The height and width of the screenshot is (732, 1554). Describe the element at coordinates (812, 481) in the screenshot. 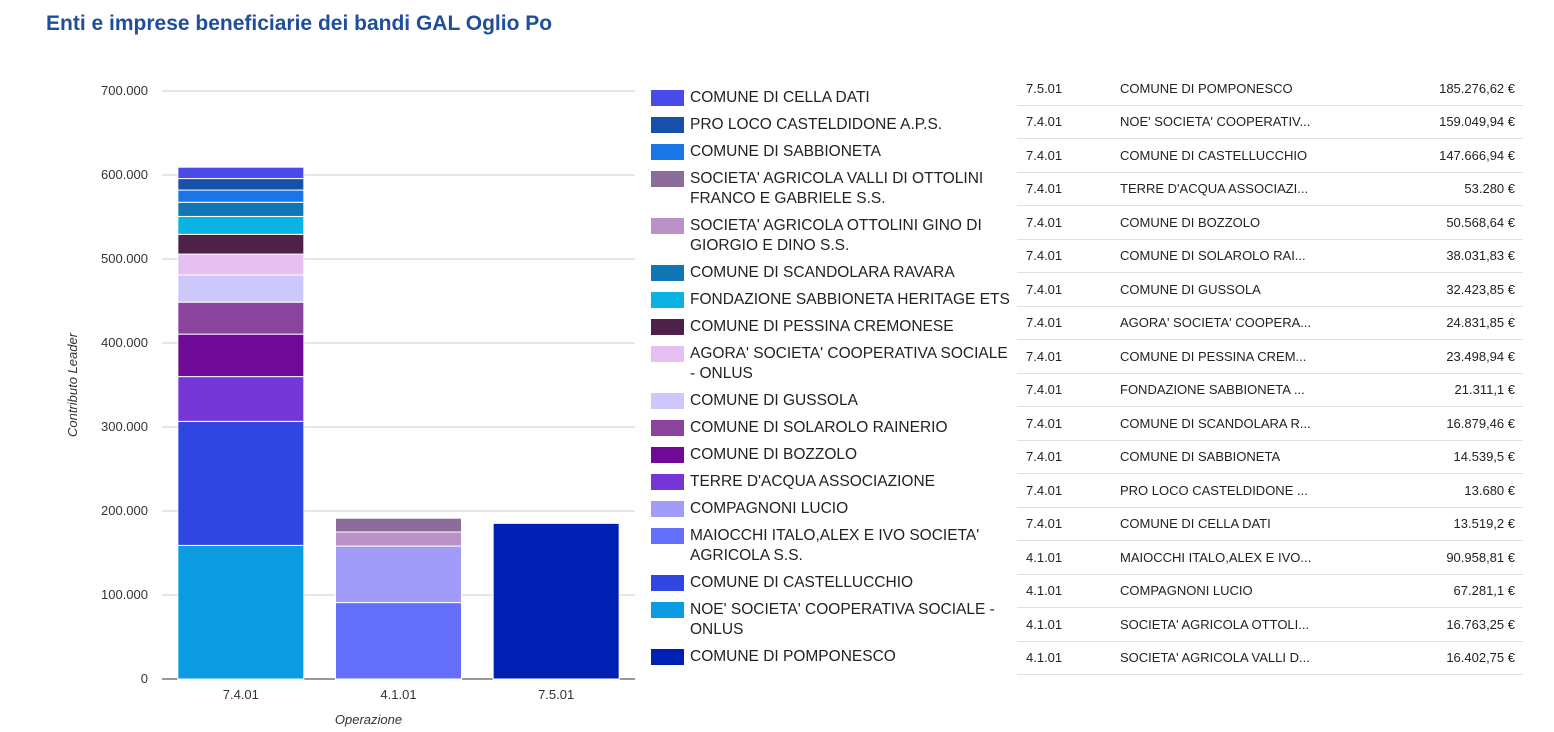

I see `legend-label: TERRE D'ACQUA ASSOCIAZIONE` at that location.